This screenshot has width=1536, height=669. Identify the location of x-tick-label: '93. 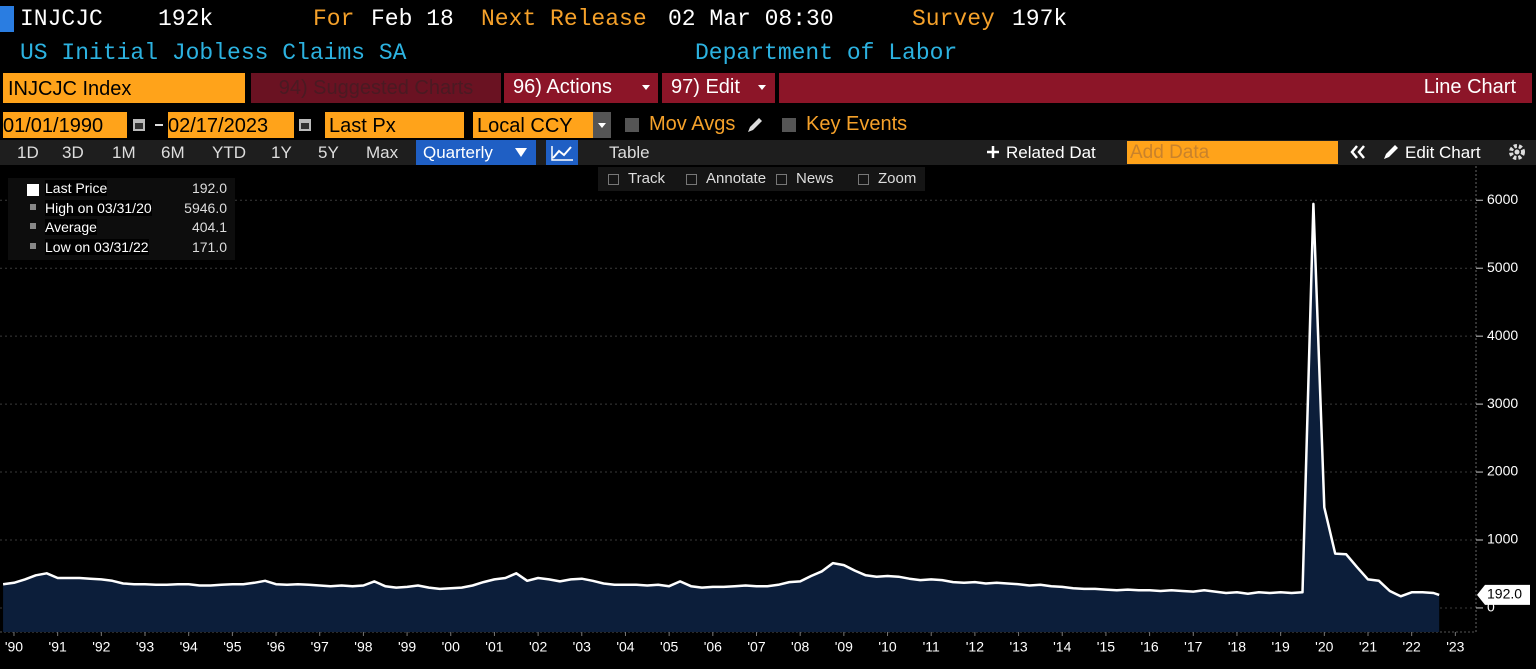
(145, 647).